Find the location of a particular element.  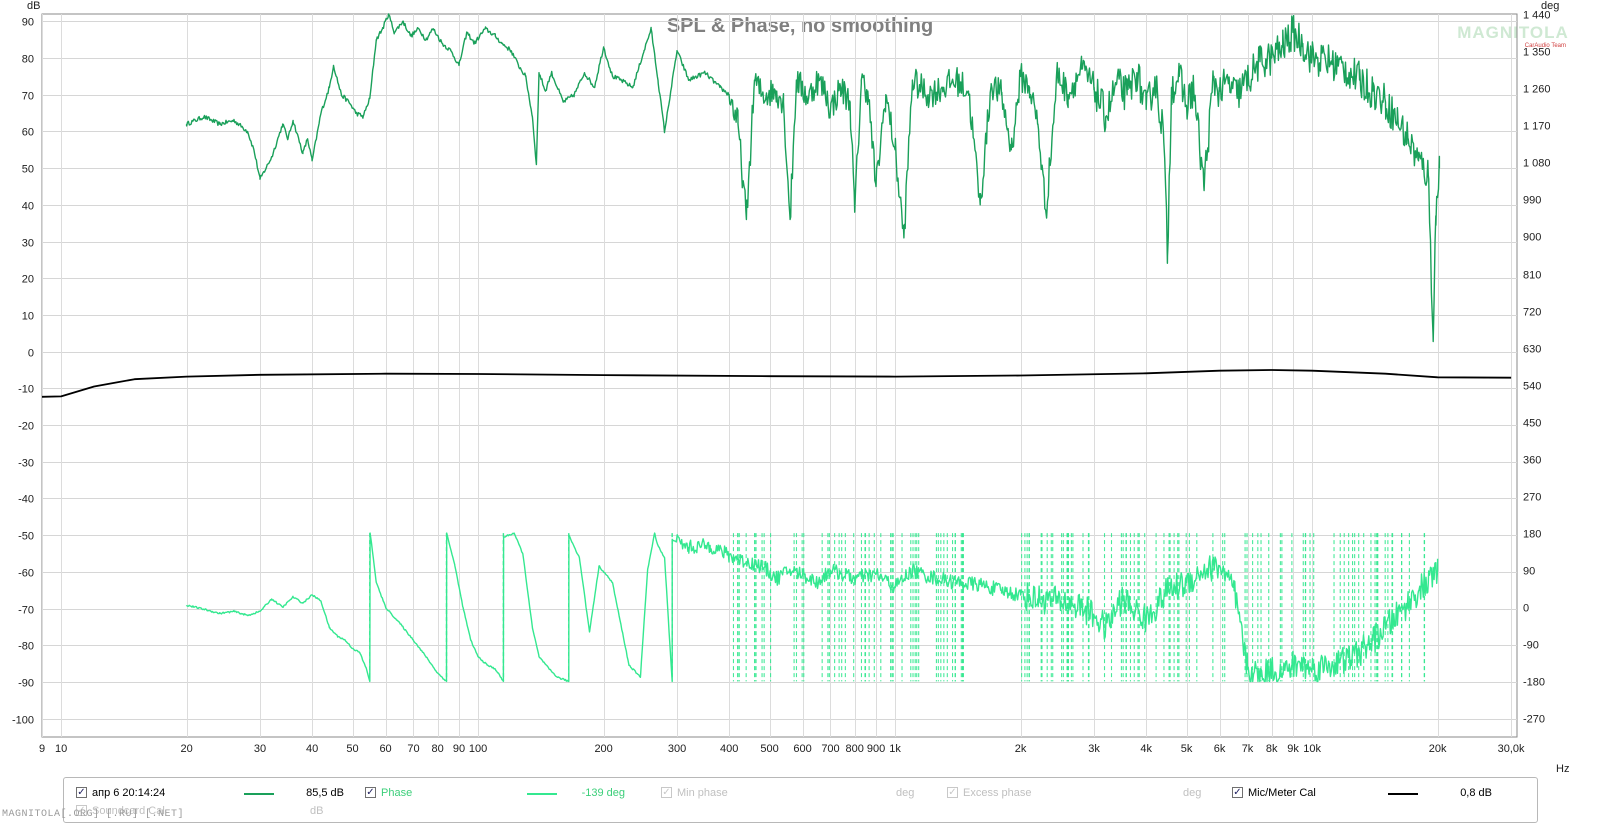

y-right-tick-label: 90 is located at coordinates (1529, 572).